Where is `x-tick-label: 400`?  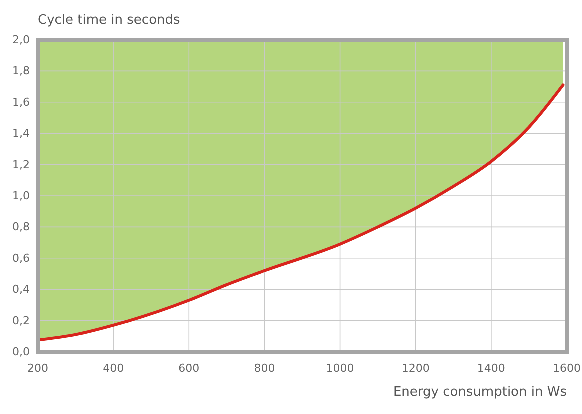
x-tick-label: 400 is located at coordinates (113, 368).